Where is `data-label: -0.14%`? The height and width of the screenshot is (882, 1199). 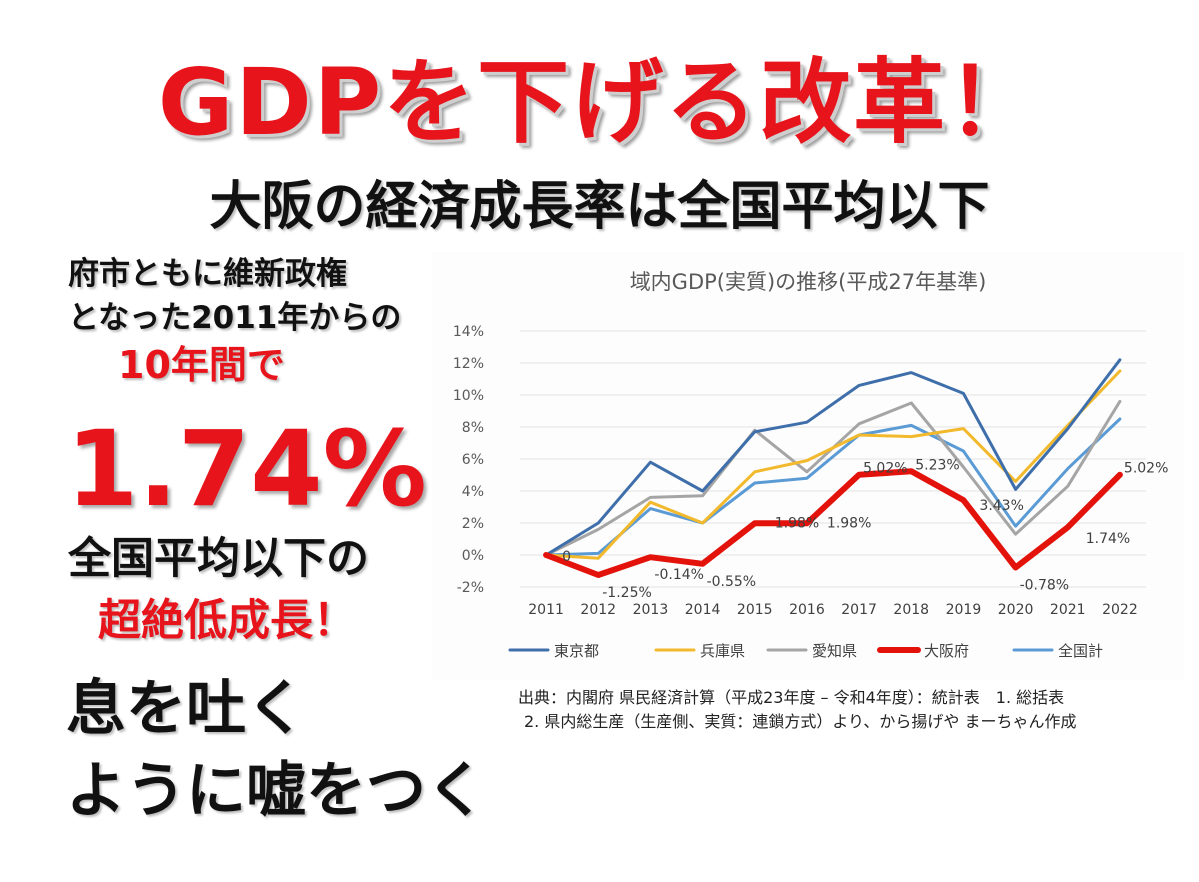
data-label: -0.14% is located at coordinates (679, 575).